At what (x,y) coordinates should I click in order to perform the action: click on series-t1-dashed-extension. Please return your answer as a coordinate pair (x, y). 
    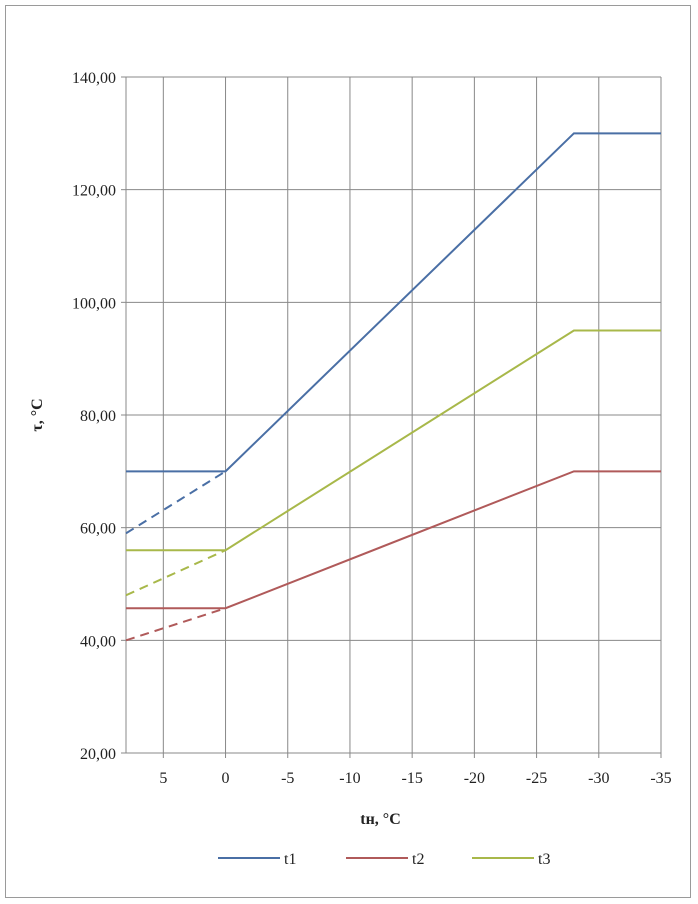
    Looking at the image, I should click on (176, 502).